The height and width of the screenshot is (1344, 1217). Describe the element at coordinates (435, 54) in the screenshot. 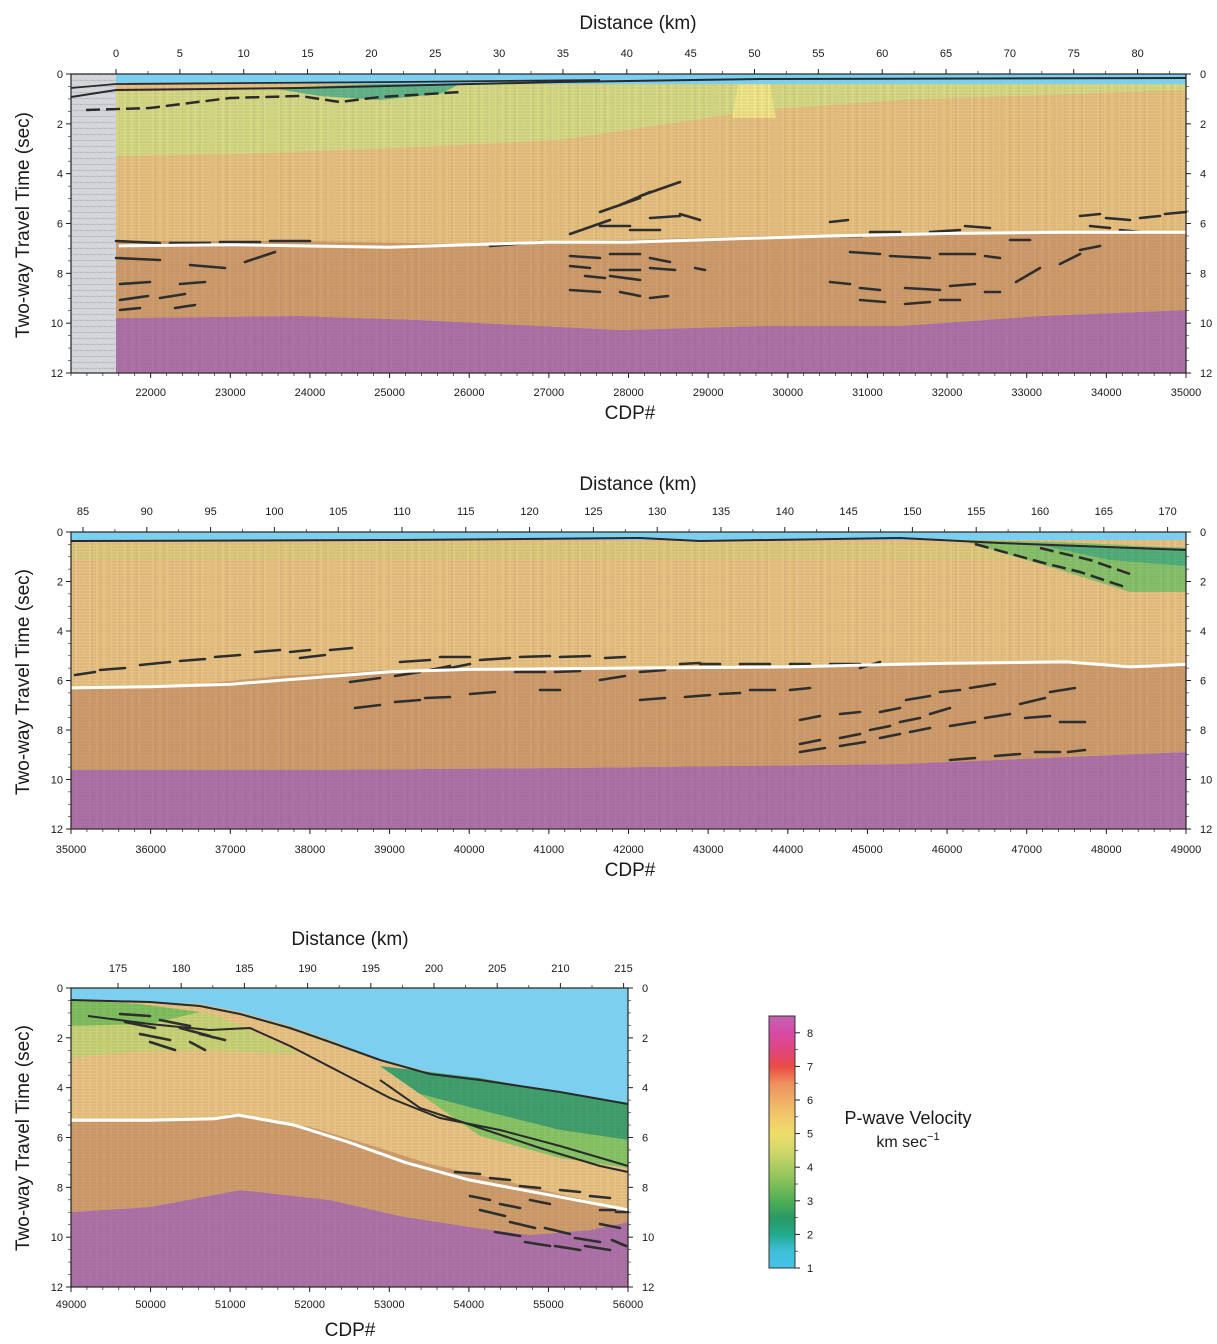

I see `distance-tick-label: 25` at that location.